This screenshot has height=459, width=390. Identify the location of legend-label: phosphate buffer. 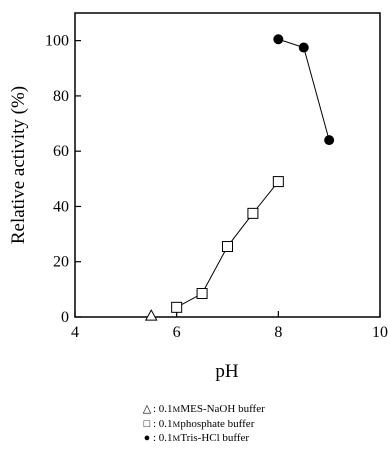
(217, 423).